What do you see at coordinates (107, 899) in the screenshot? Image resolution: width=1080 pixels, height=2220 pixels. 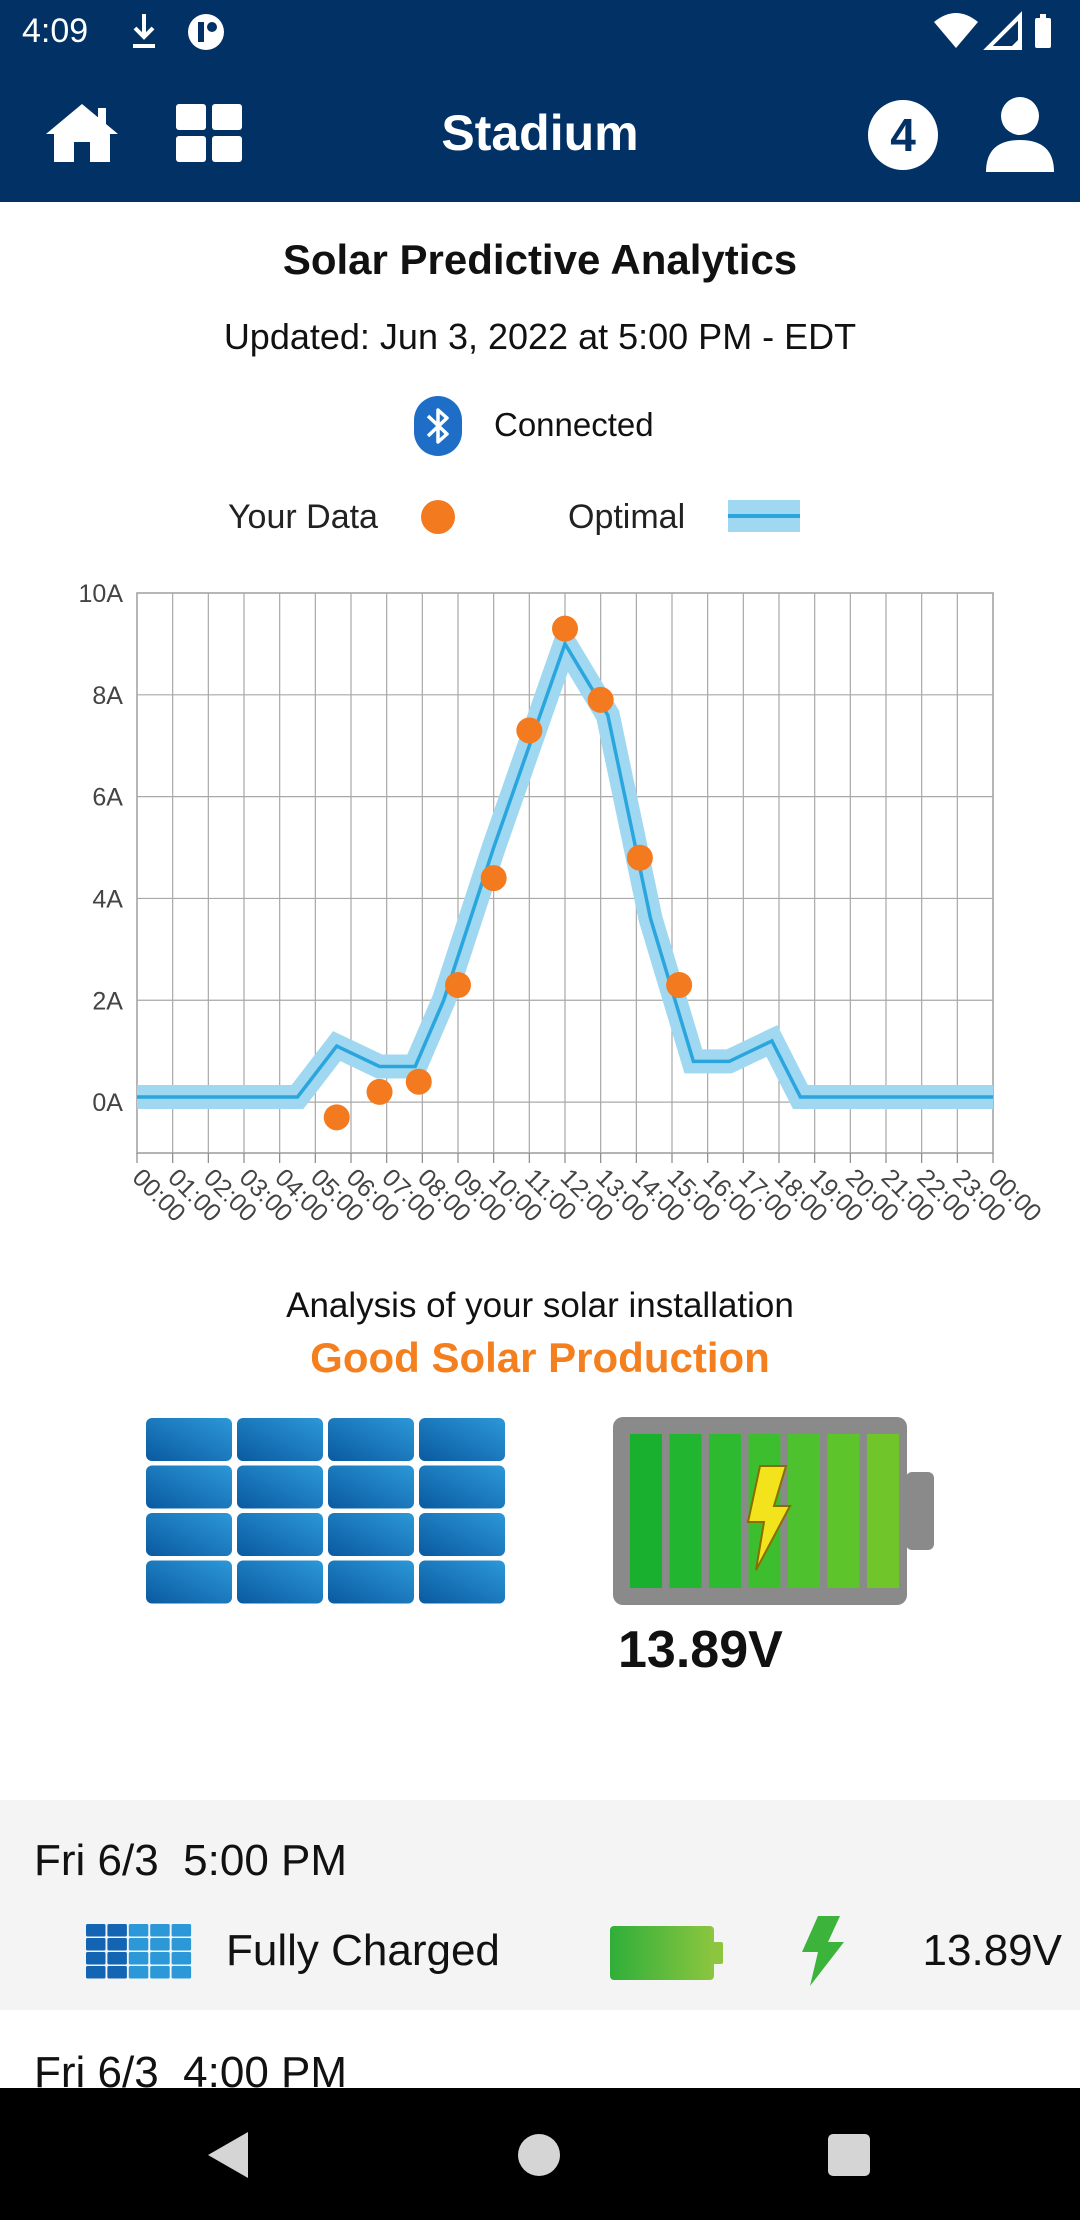 I see `y-tick-label: 4A` at bounding box center [107, 899].